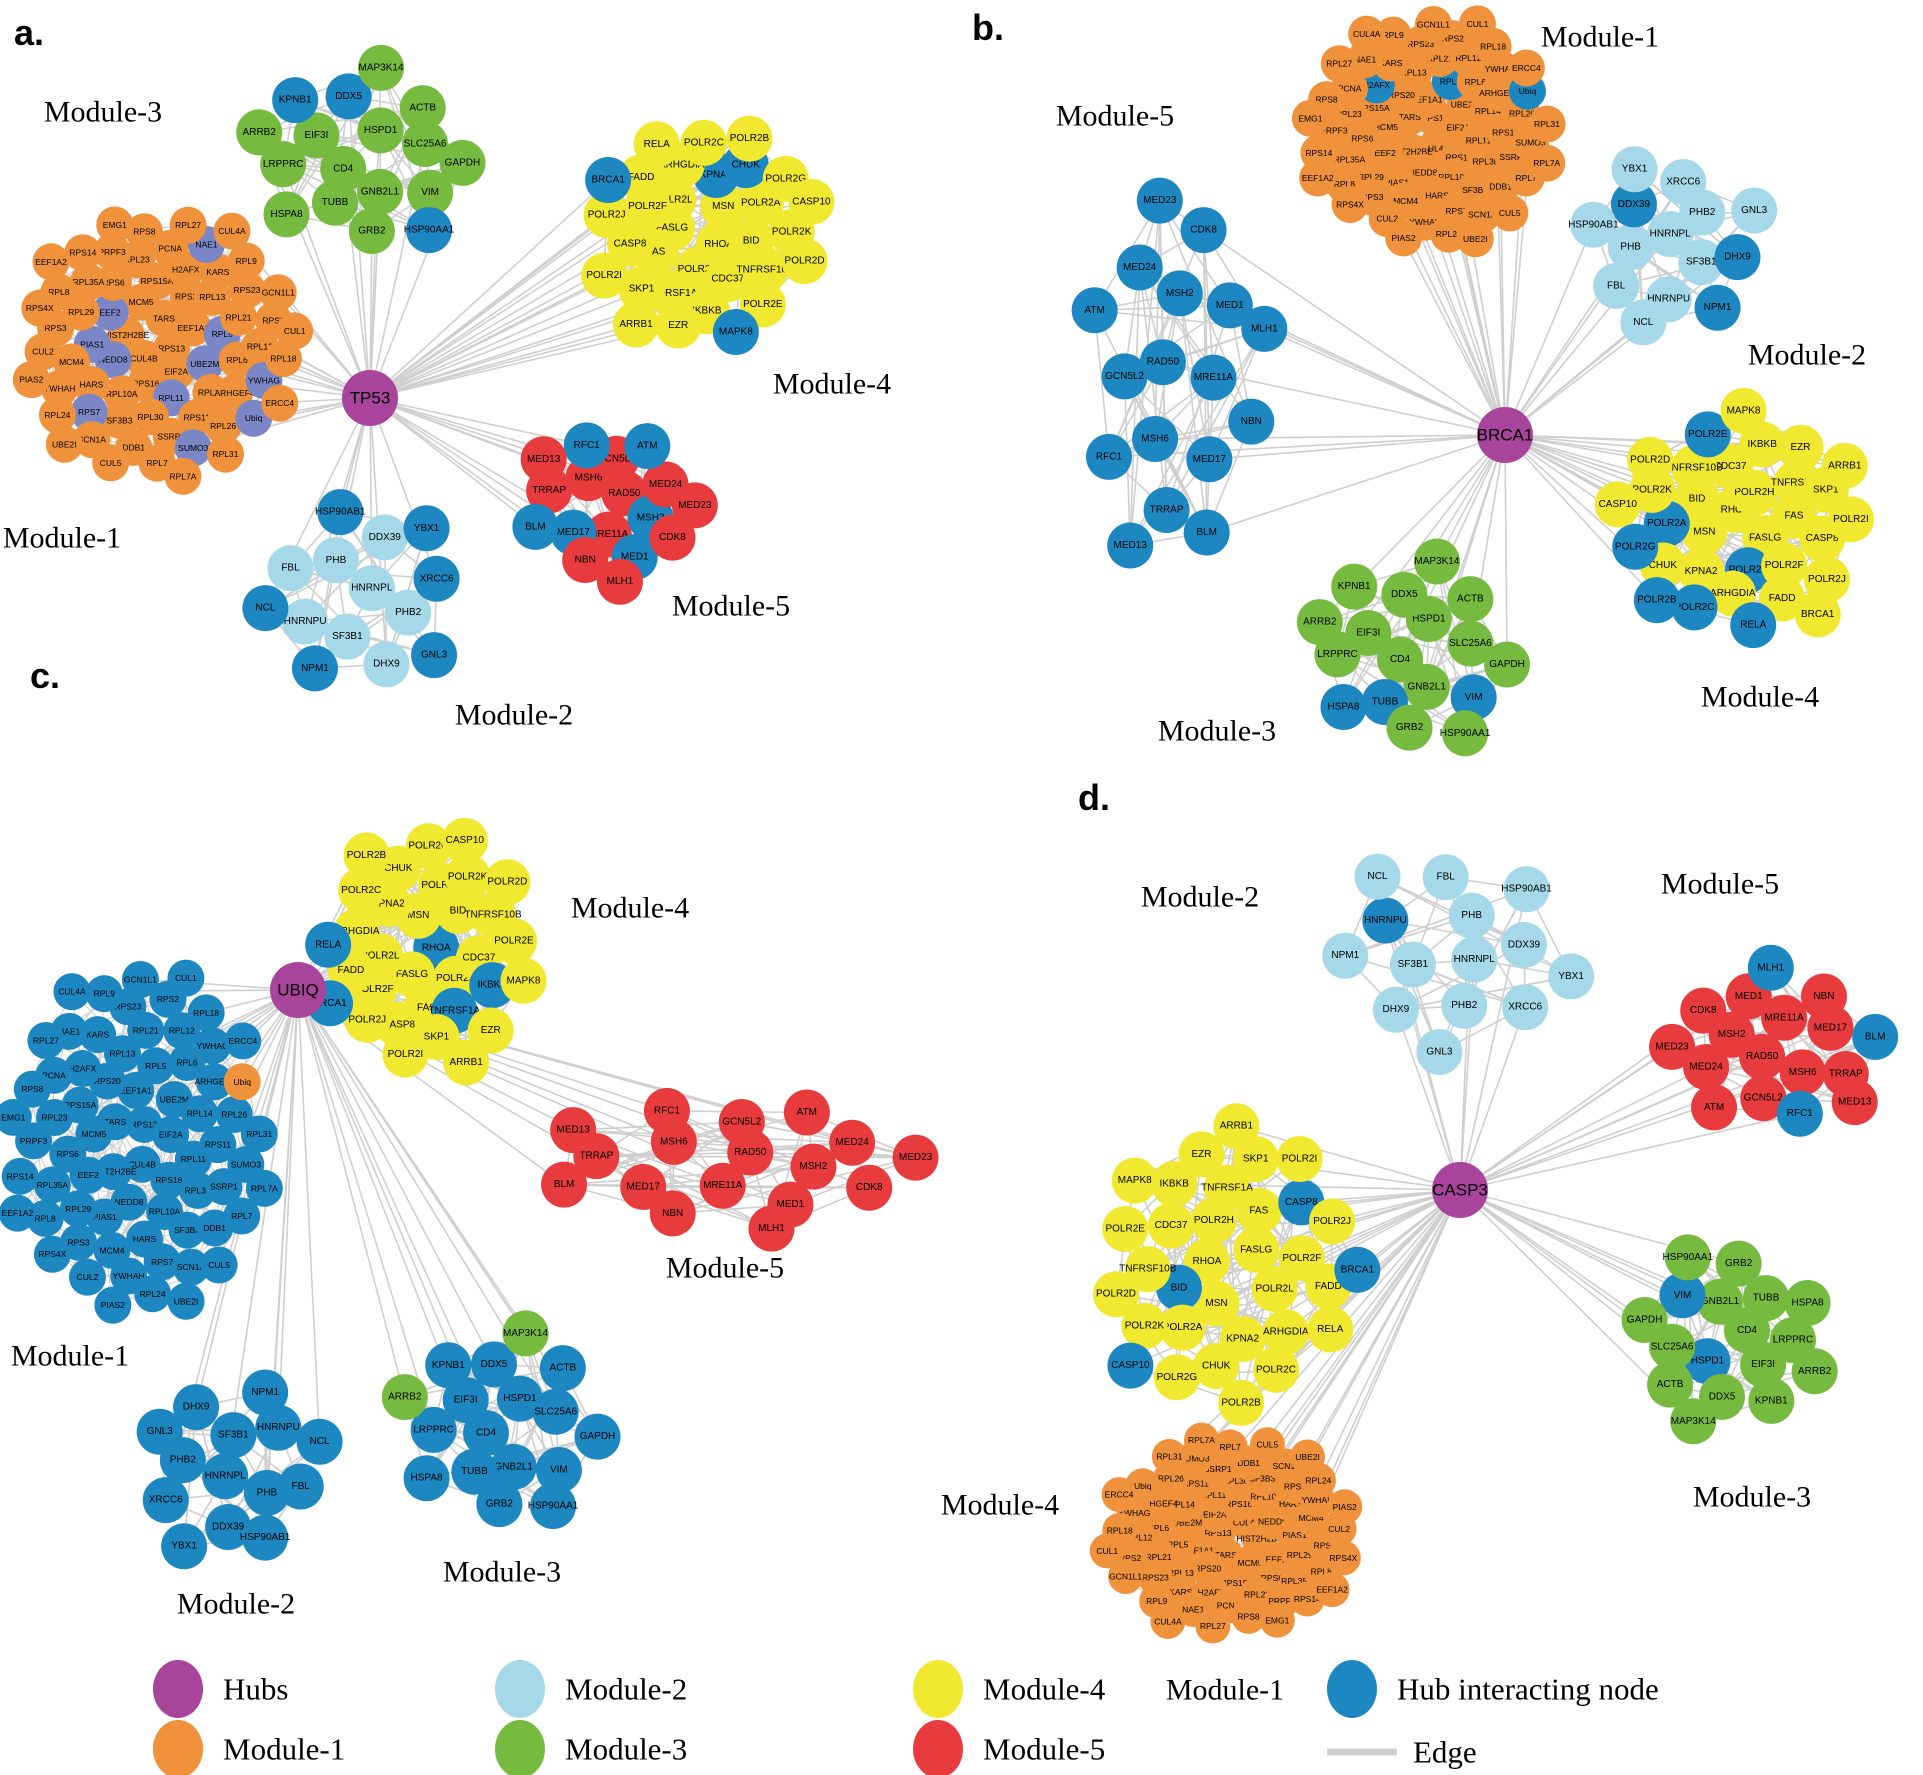  Describe the element at coordinates (188, 225) in the screenshot. I see `gene-node: RPL27` at that location.